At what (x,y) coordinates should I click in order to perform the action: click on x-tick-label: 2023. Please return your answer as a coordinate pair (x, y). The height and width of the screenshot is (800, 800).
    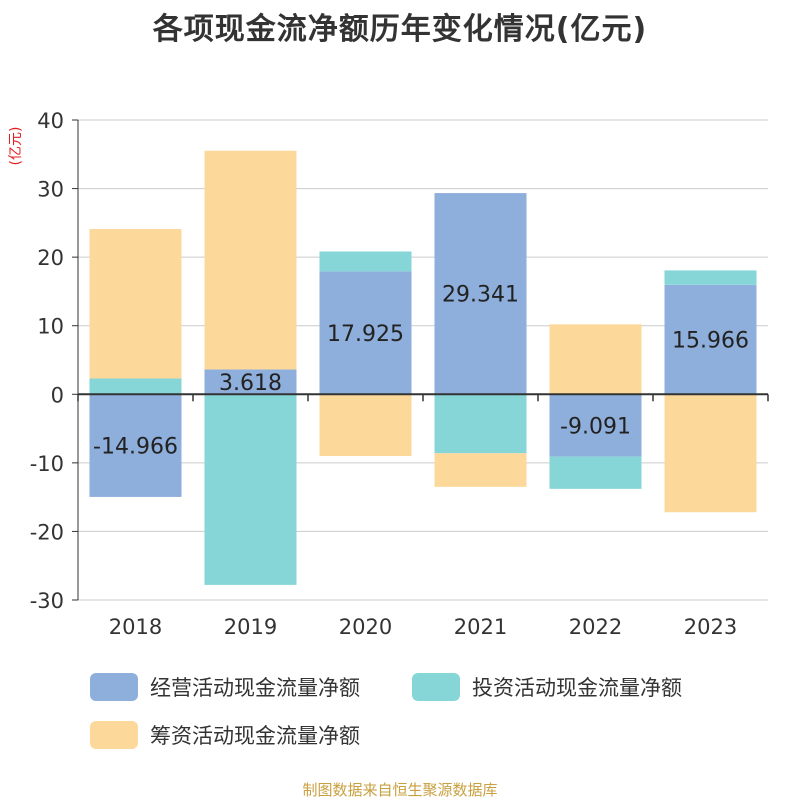
    Looking at the image, I should click on (710, 627).